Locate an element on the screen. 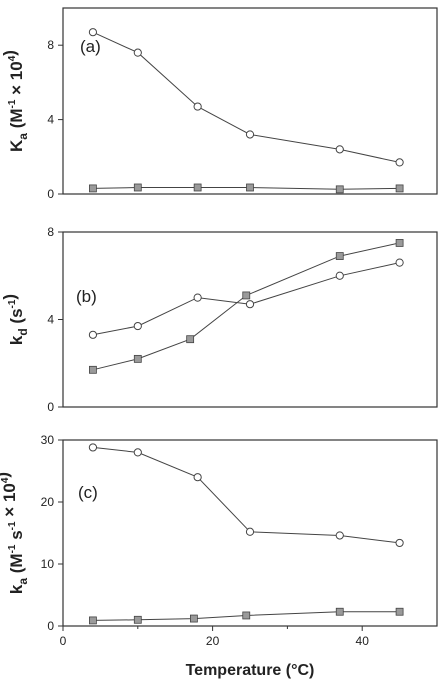  panel-label: (a) is located at coordinates (90, 46).